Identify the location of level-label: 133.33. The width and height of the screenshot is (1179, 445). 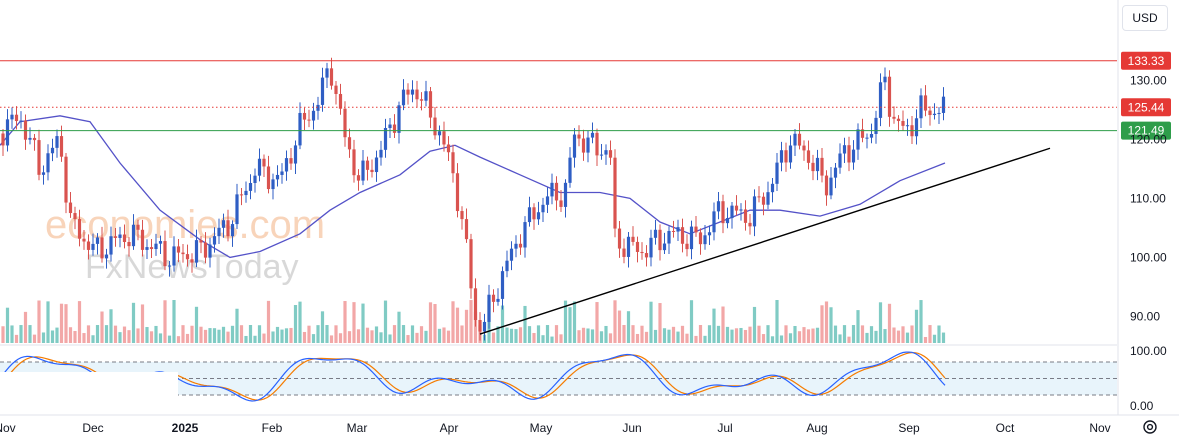
(1146, 61).